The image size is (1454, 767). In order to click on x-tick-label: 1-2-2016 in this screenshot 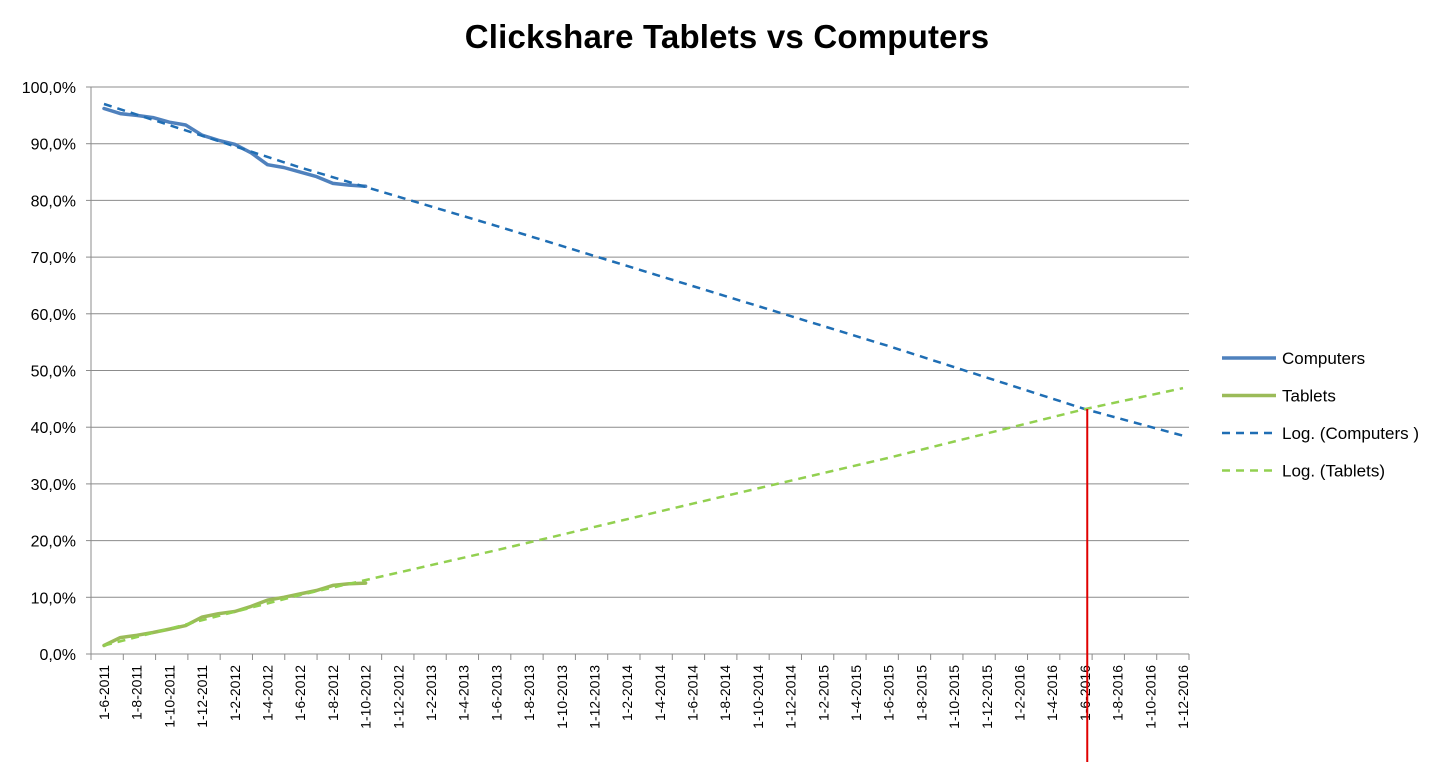, I will do `click(1020, 693)`.